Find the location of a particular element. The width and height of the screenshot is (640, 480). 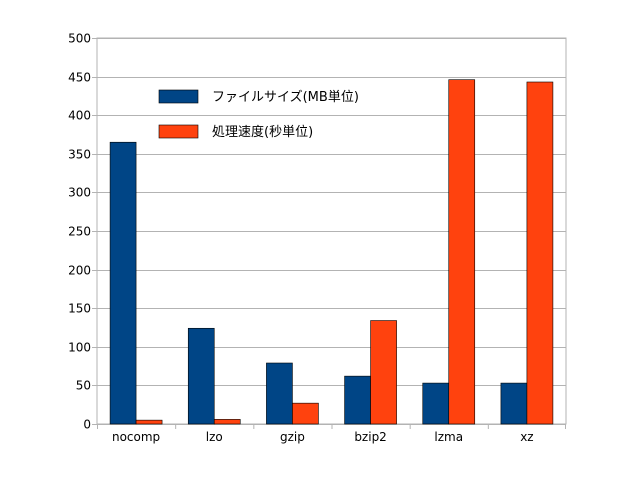

y-tick-label: 500 is located at coordinates (79, 39).